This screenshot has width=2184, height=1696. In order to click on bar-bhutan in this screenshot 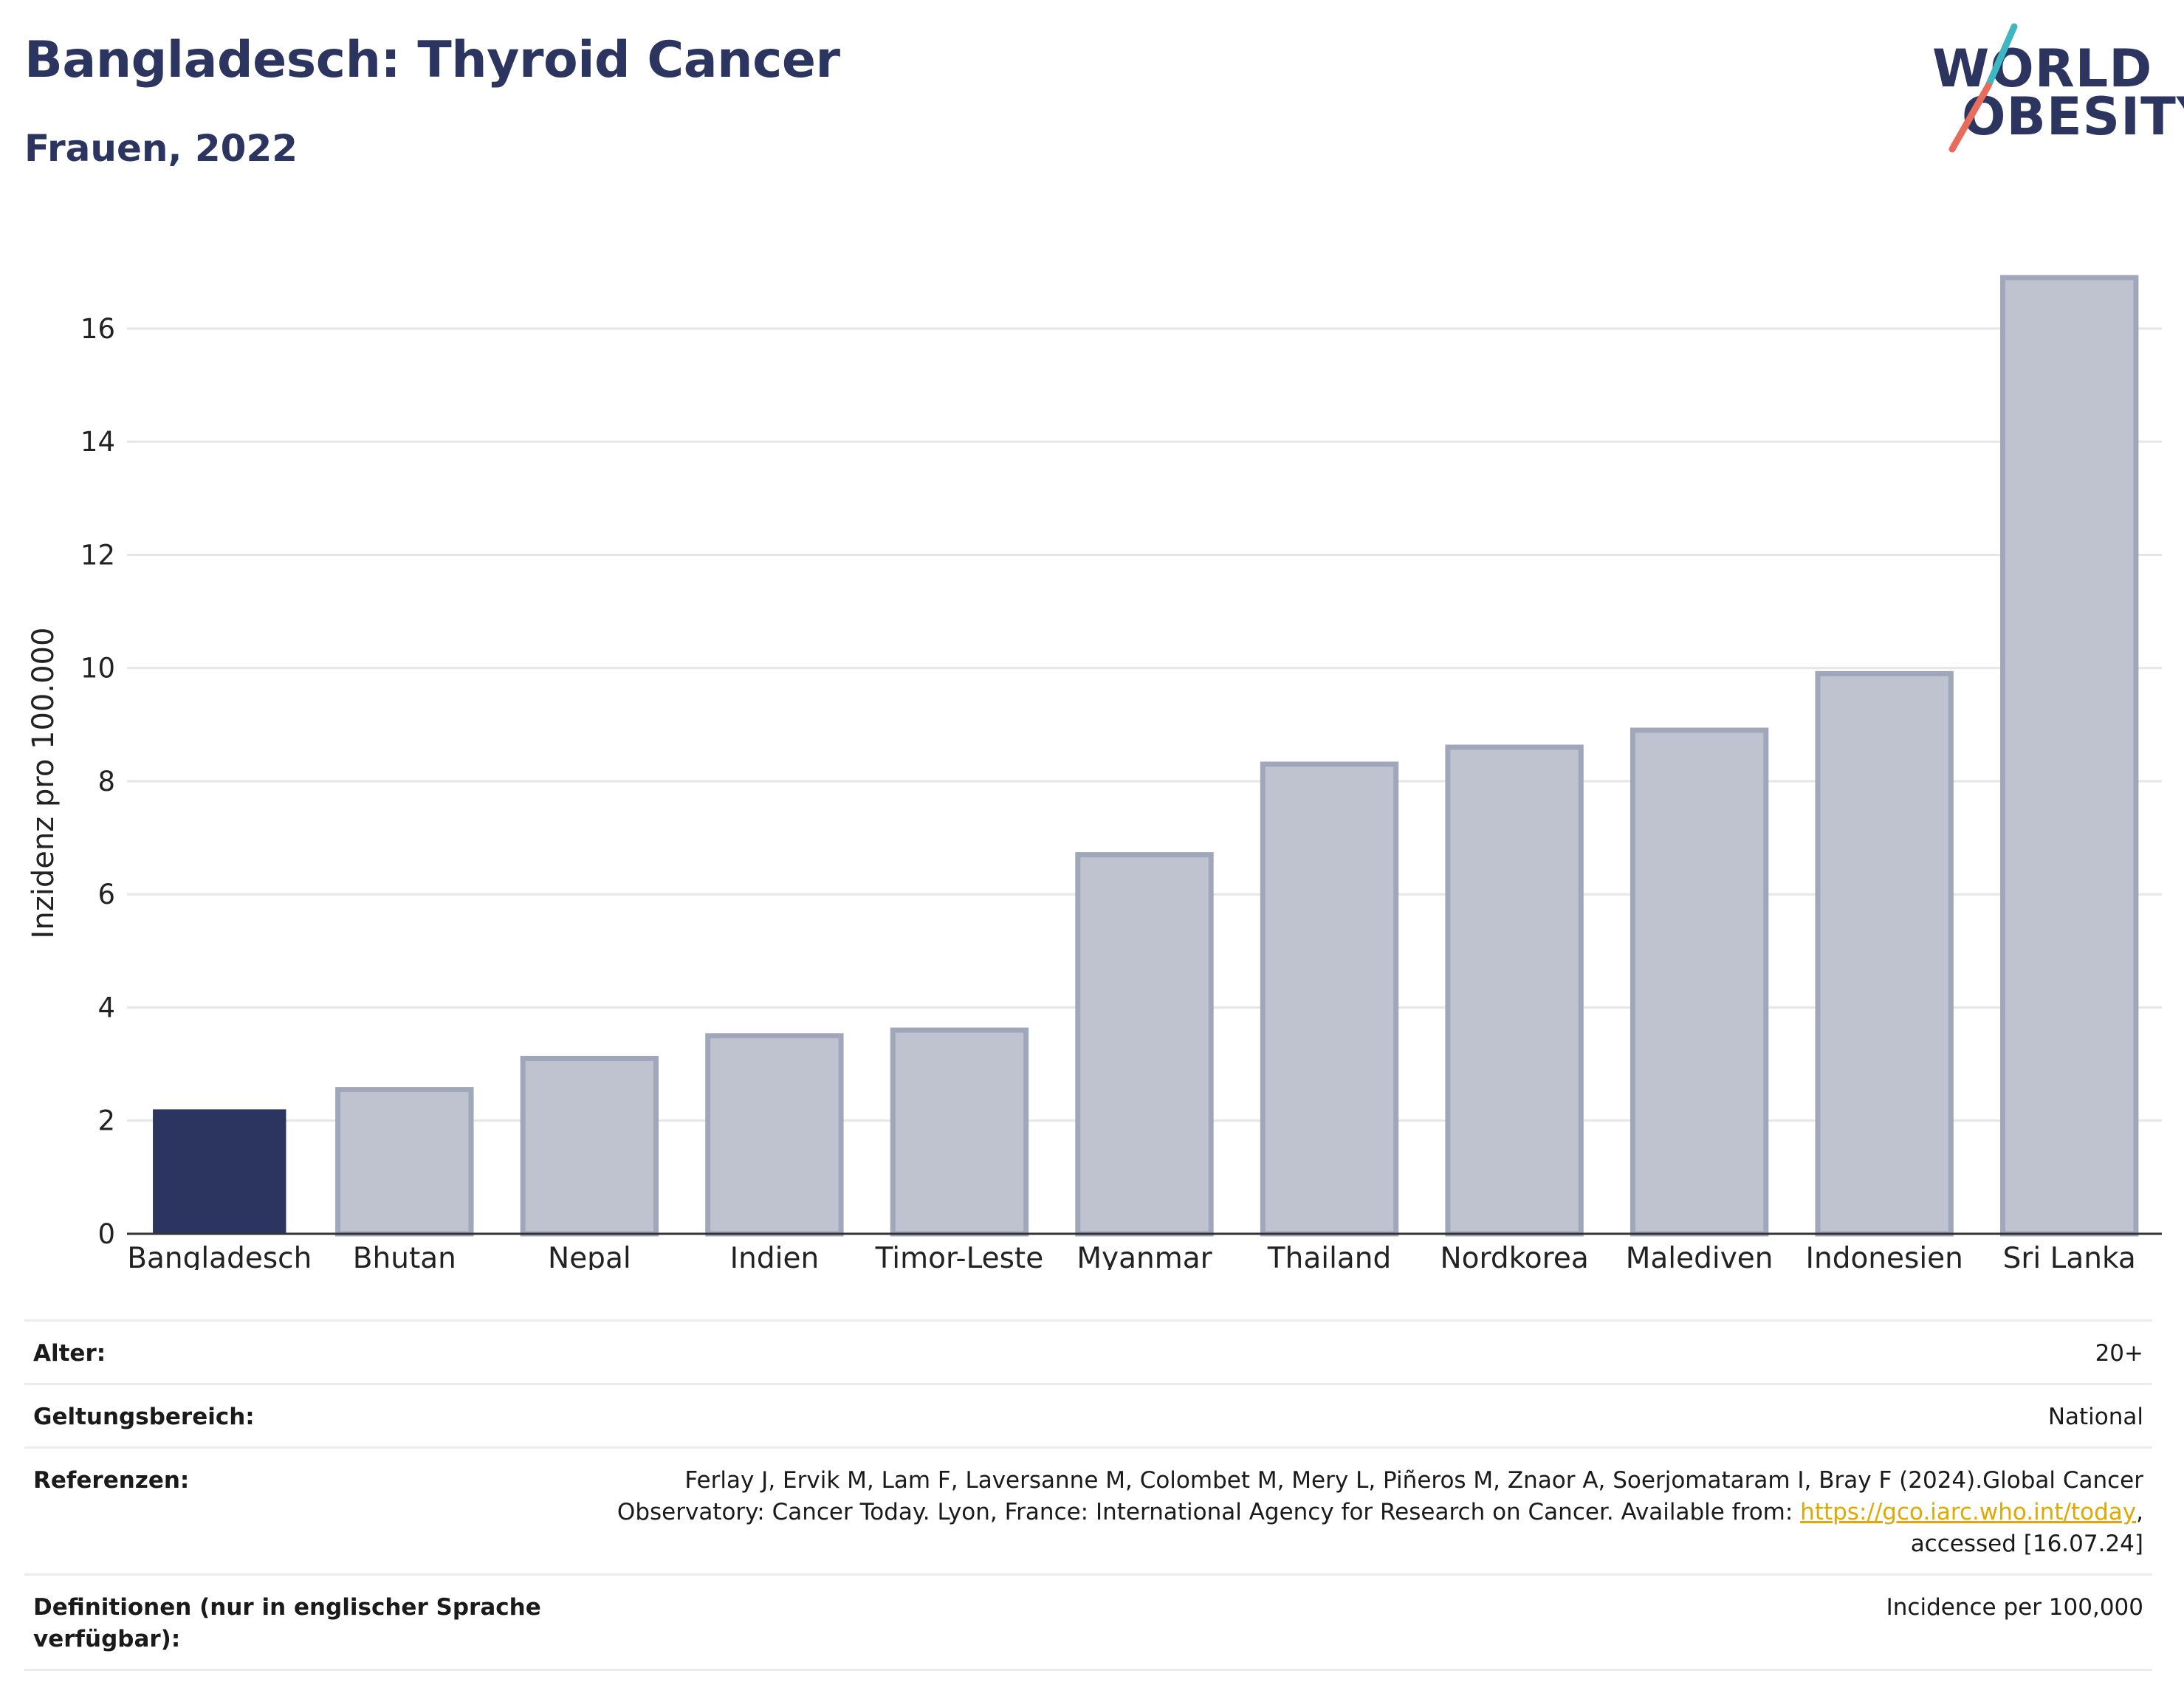, I will do `click(404, 1162)`.